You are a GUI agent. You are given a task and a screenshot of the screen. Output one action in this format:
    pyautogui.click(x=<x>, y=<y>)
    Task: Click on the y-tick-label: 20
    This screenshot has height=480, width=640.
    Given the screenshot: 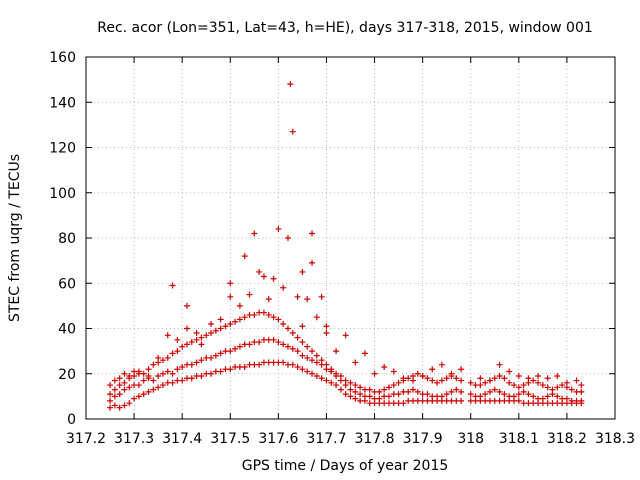 What is the action you would take?
    pyautogui.click(x=67, y=375)
    